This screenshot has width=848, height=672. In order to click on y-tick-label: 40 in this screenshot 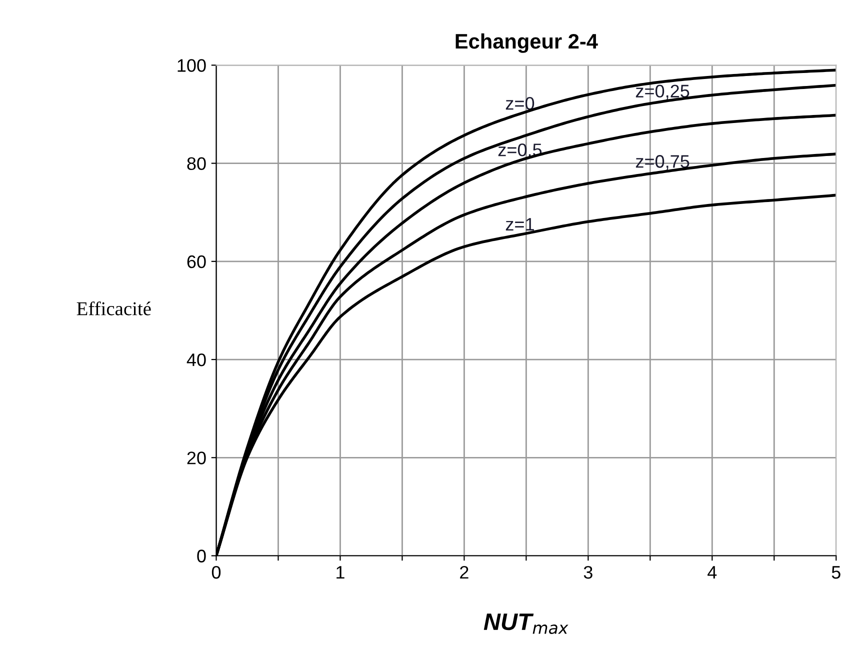, I will do `click(196, 359)`.